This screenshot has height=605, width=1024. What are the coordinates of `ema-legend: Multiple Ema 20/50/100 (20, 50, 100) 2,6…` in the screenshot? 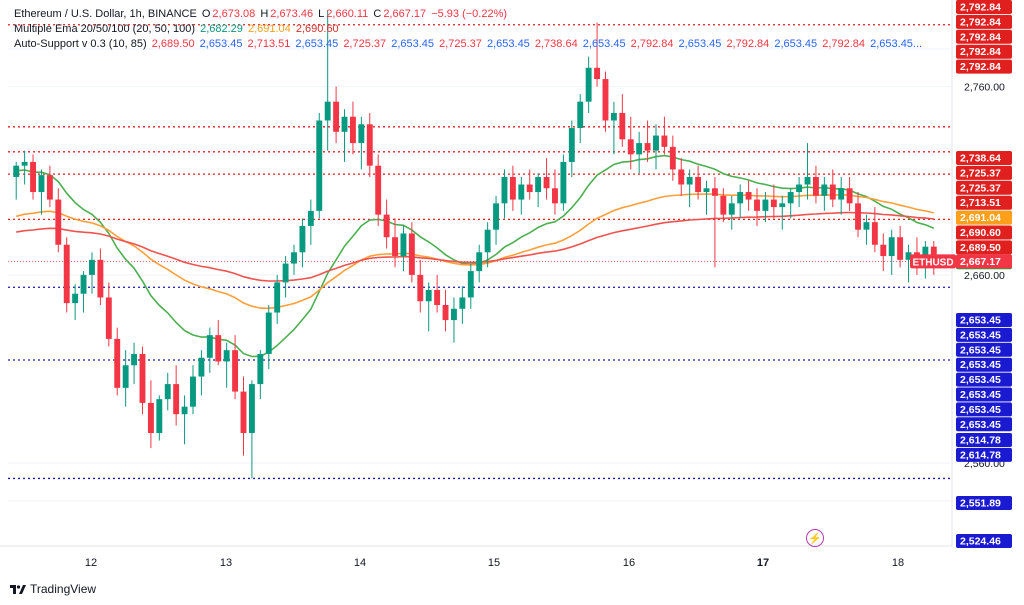 It's located at (177, 29).